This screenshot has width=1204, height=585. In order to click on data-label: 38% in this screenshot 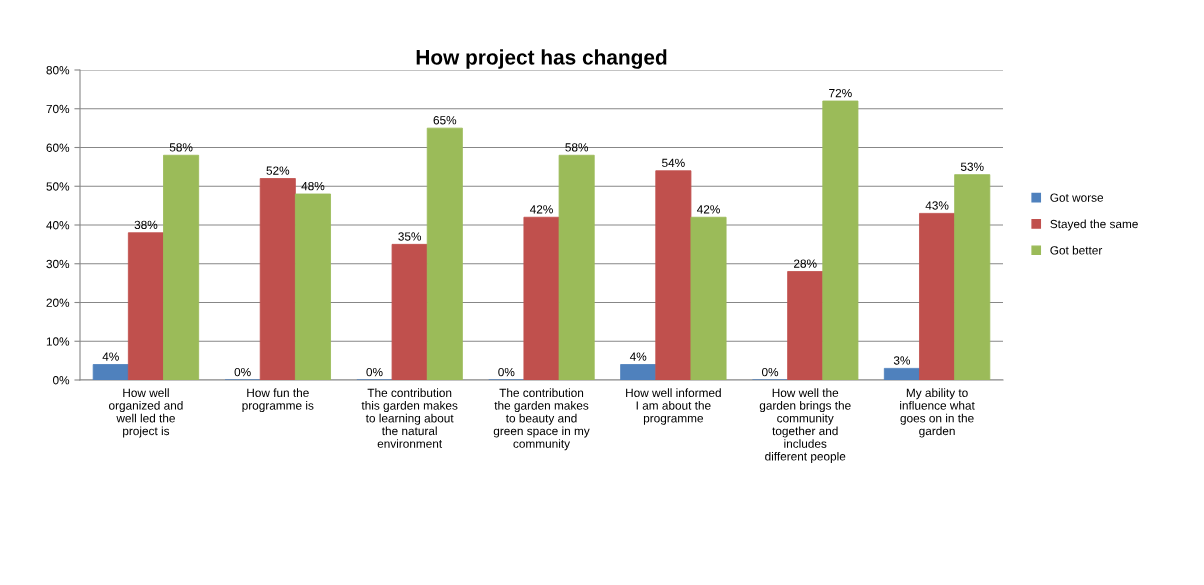, I will do `click(146, 225)`.